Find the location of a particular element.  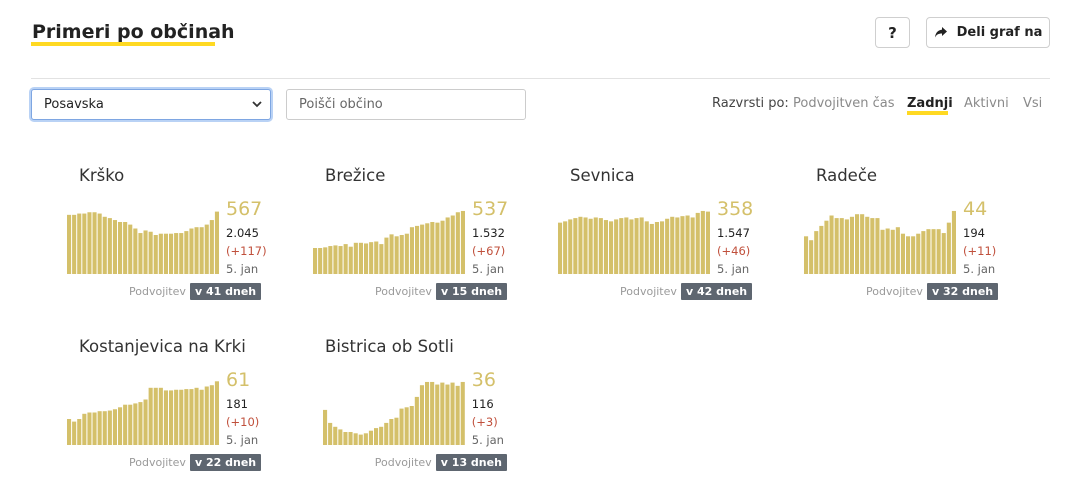

sparkline-chart is located at coordinates (389, 242).